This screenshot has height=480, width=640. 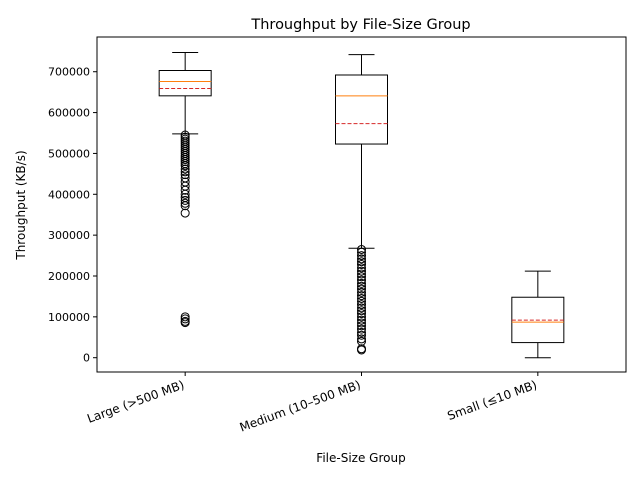 What do you see at coordinates (69, 72) in the screenshot?
I see `y-tick-label: 700000` at bounding box center [69, 72].